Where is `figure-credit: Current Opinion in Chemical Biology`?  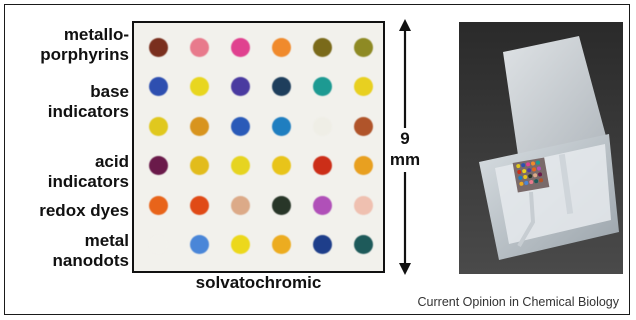 figure-credit: Current Opinion in Chemical Biology is located at coordinates (518, 302).